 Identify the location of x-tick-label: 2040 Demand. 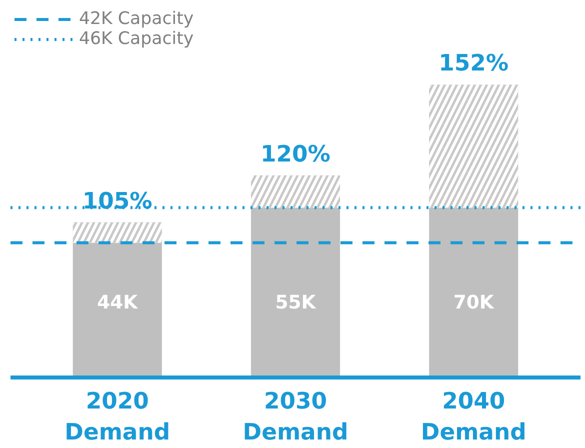
(473, 417).